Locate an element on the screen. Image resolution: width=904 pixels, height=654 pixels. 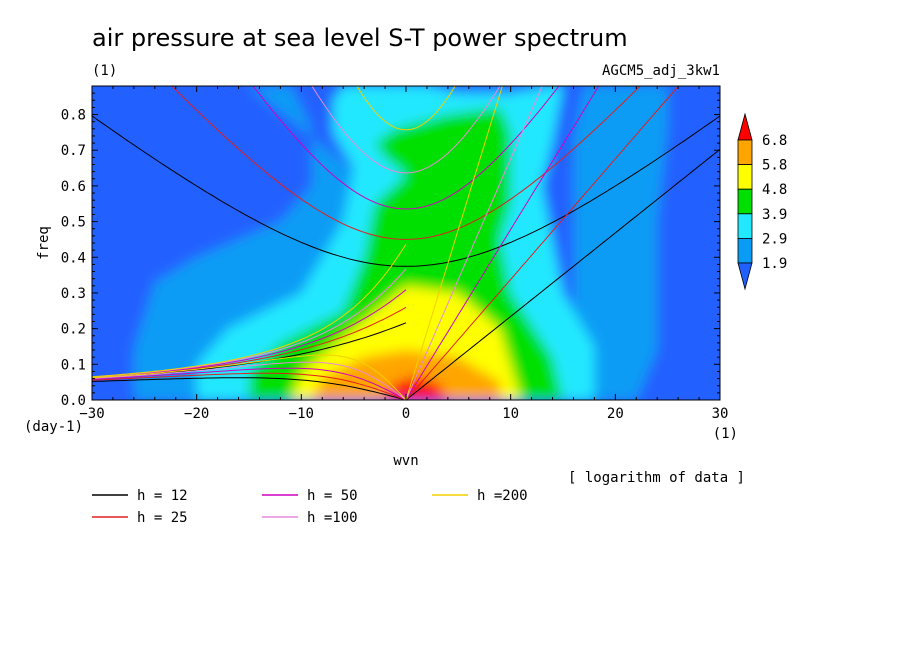
legend-label: h = 50 is located at coordinates (332, 496).